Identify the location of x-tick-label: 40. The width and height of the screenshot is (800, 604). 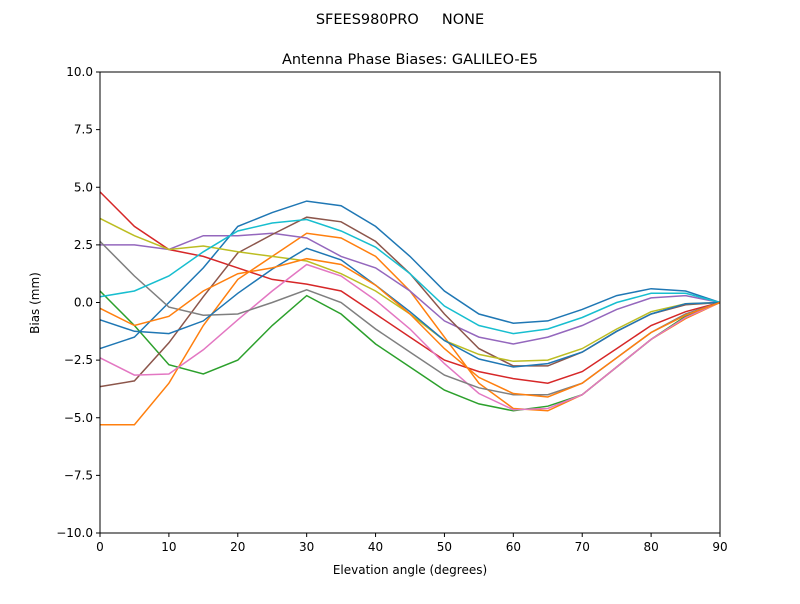
(375, 547).